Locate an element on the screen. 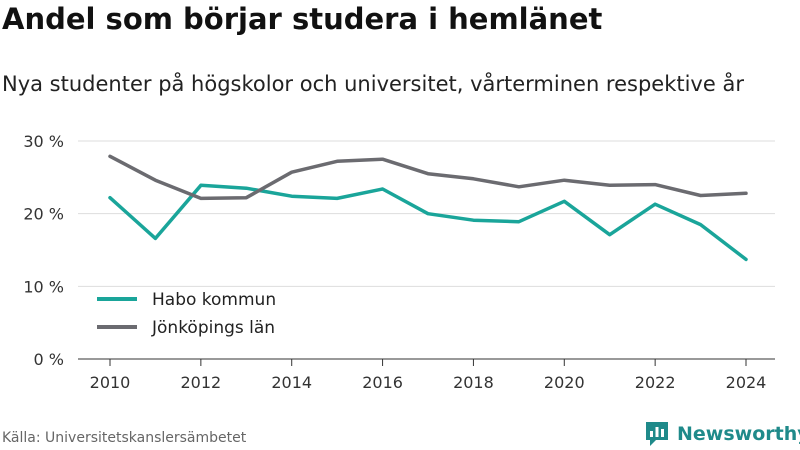 This screenshot has height=450, width=800. x-tick-label: 2010 is located at coordinates (110, 382).